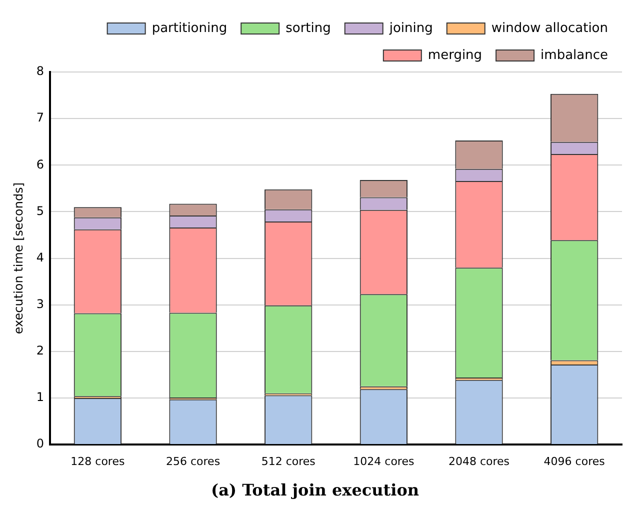  I want to click on x-tick-label: 2048 cores, so click(479, 461).